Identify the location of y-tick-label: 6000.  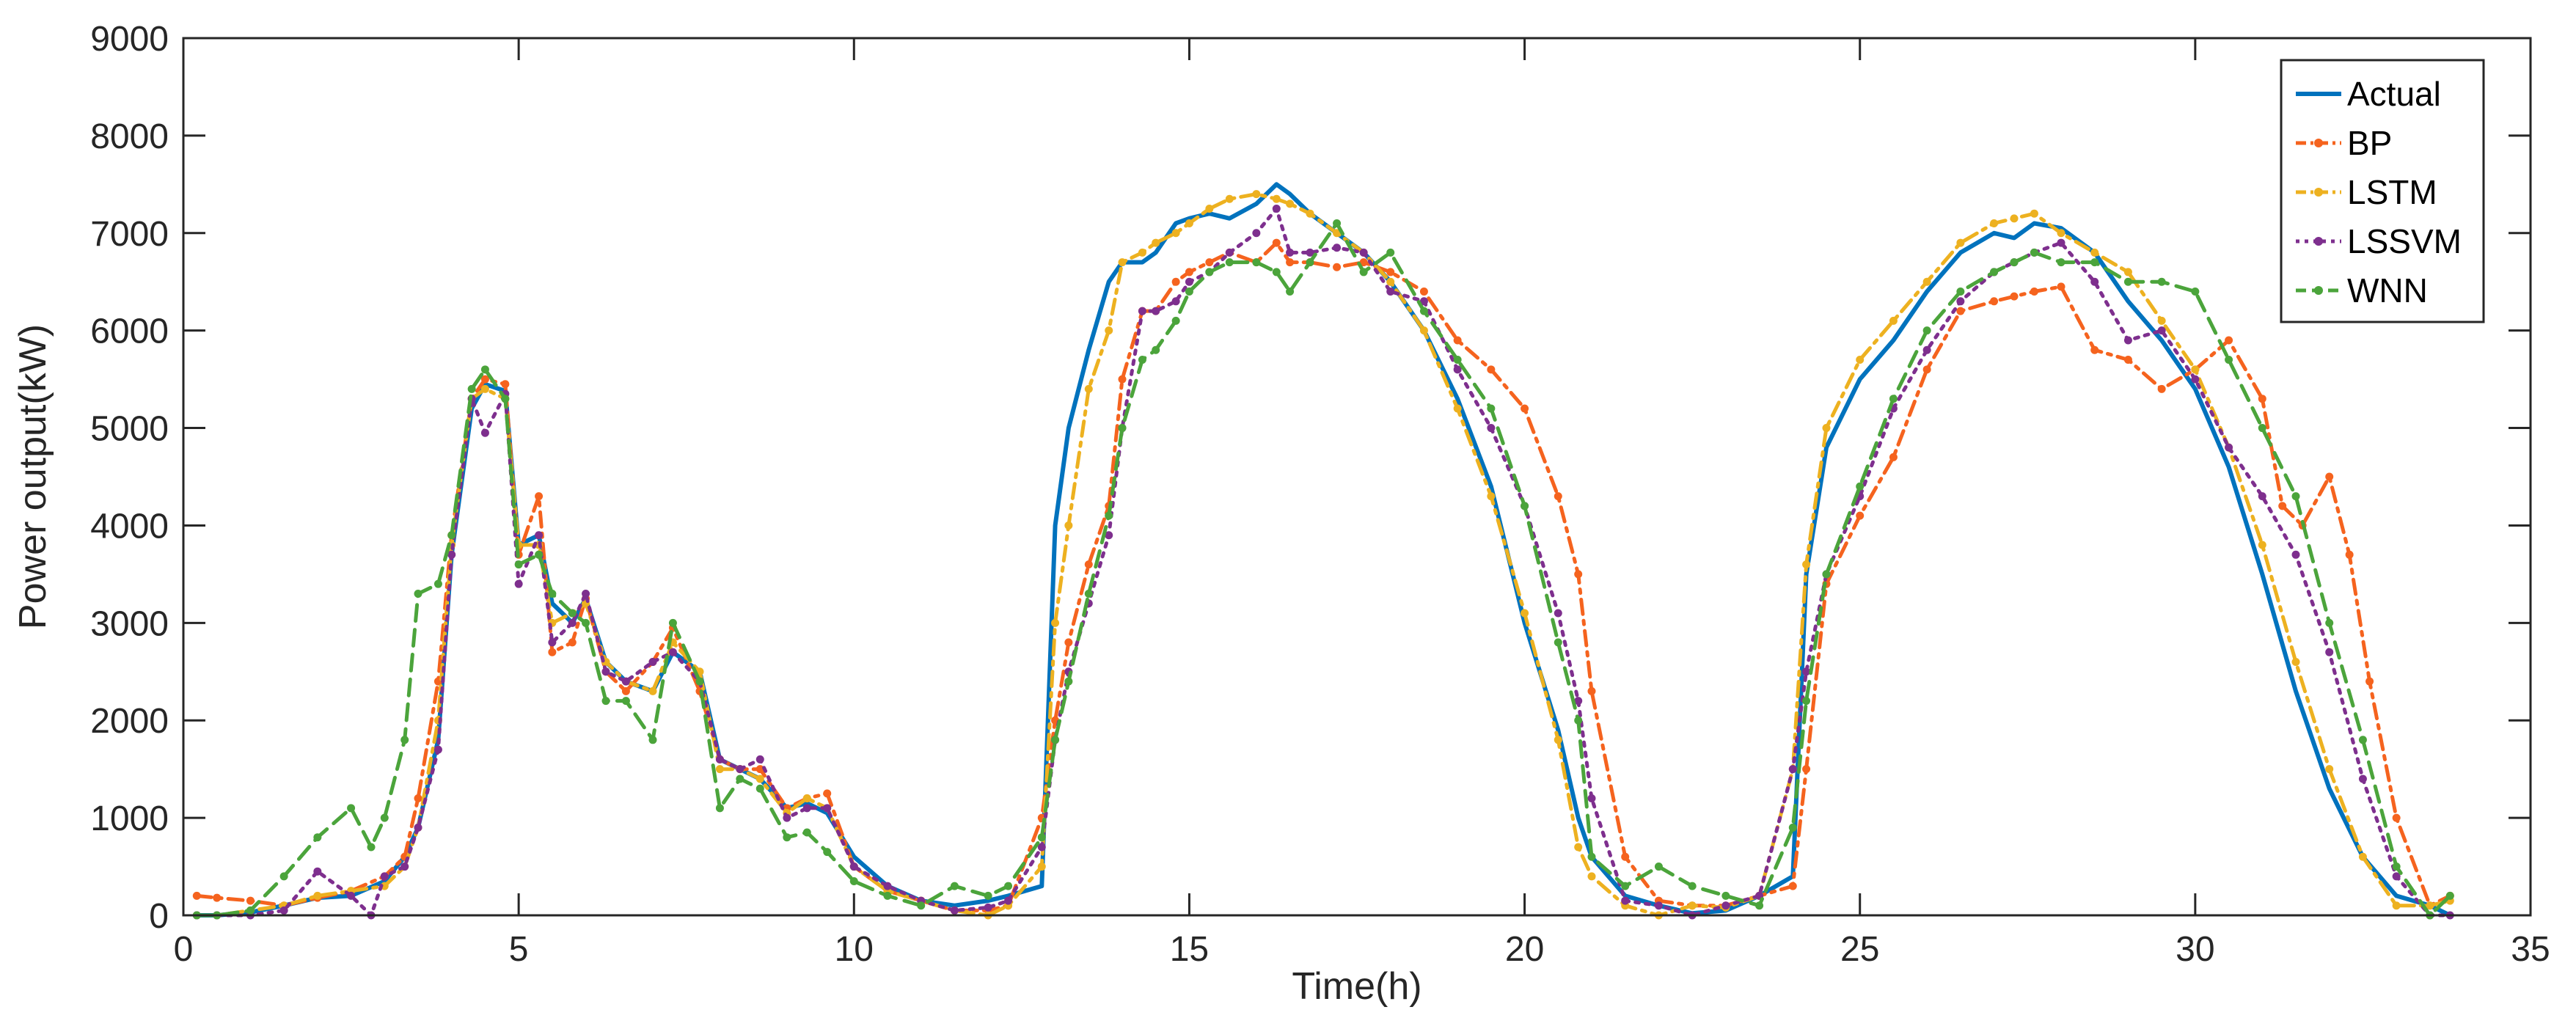
(129, 331).